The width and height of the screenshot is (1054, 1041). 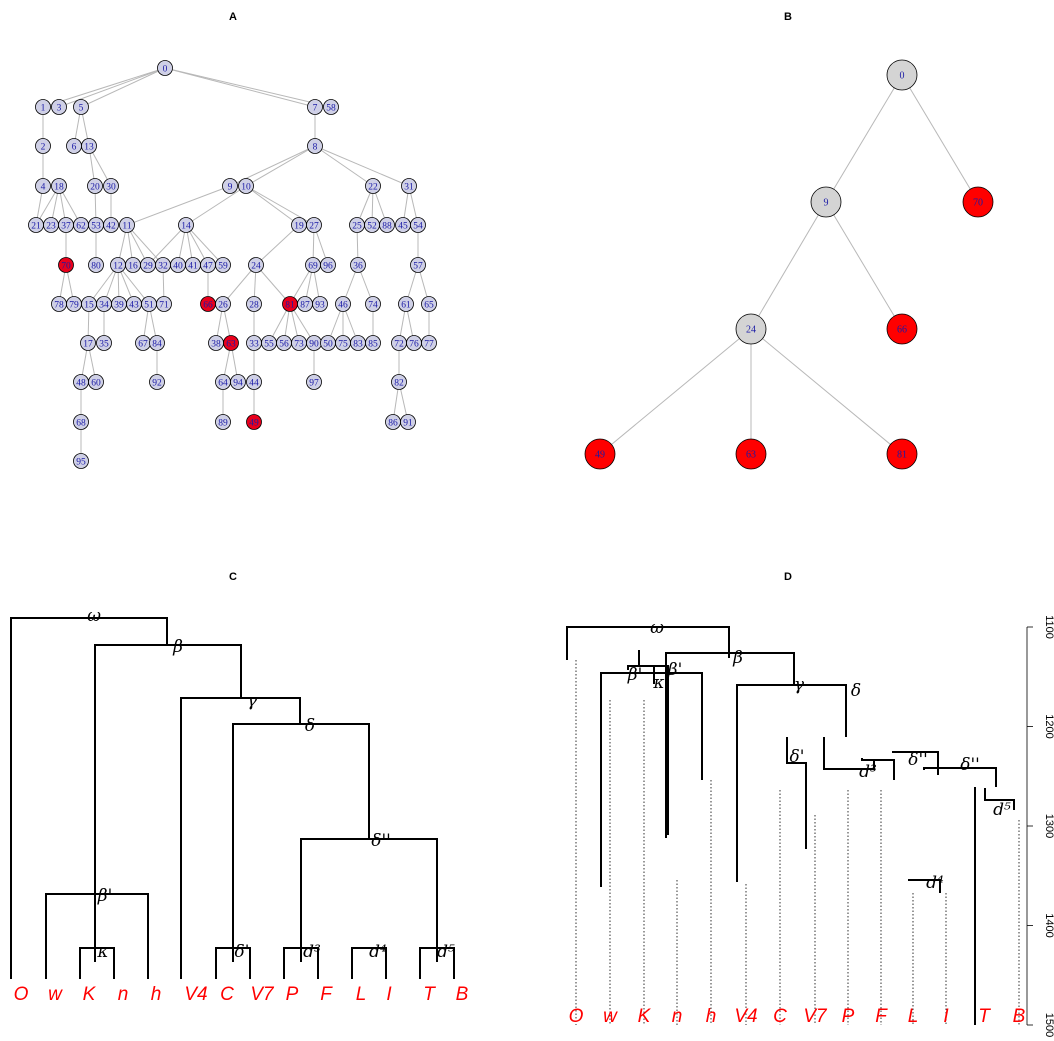 I want to click on node-38: 38, so click(x=216, y=343).